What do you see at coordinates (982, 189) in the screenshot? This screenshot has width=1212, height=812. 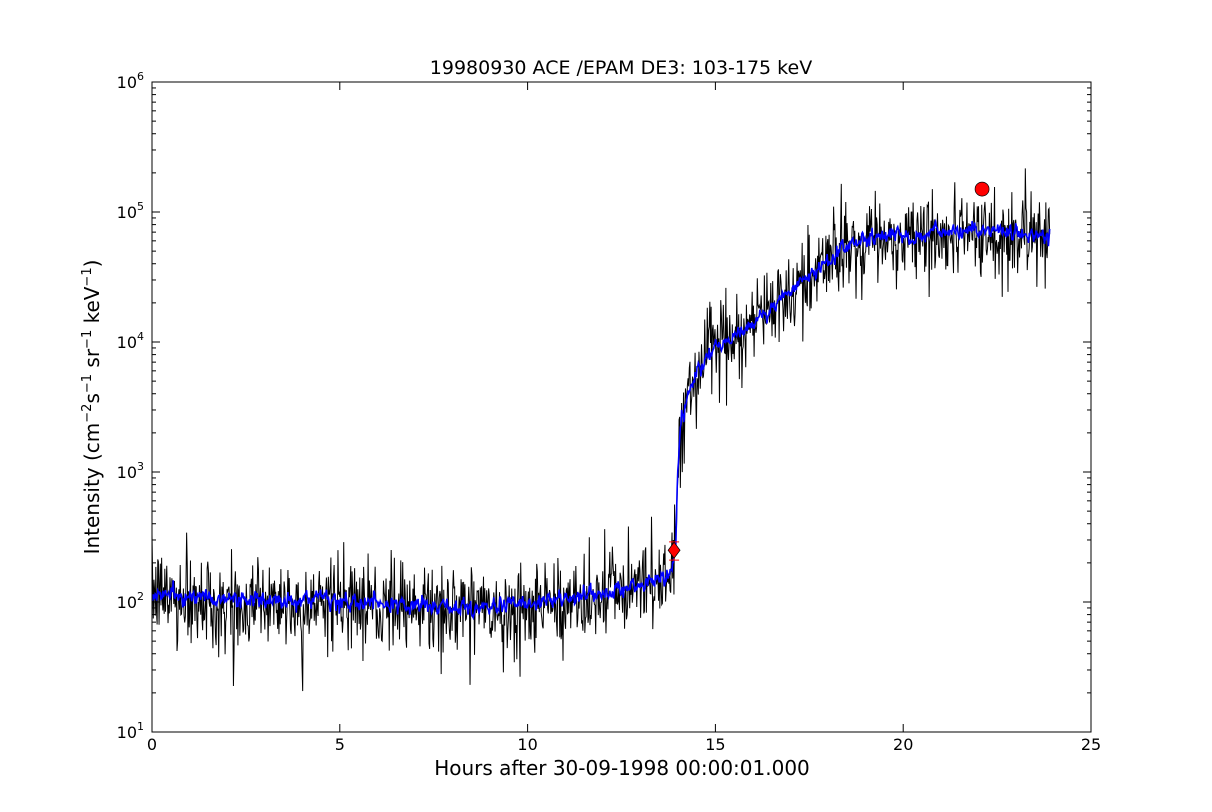 I see `peak-marker` at bounding box center [982, 189].